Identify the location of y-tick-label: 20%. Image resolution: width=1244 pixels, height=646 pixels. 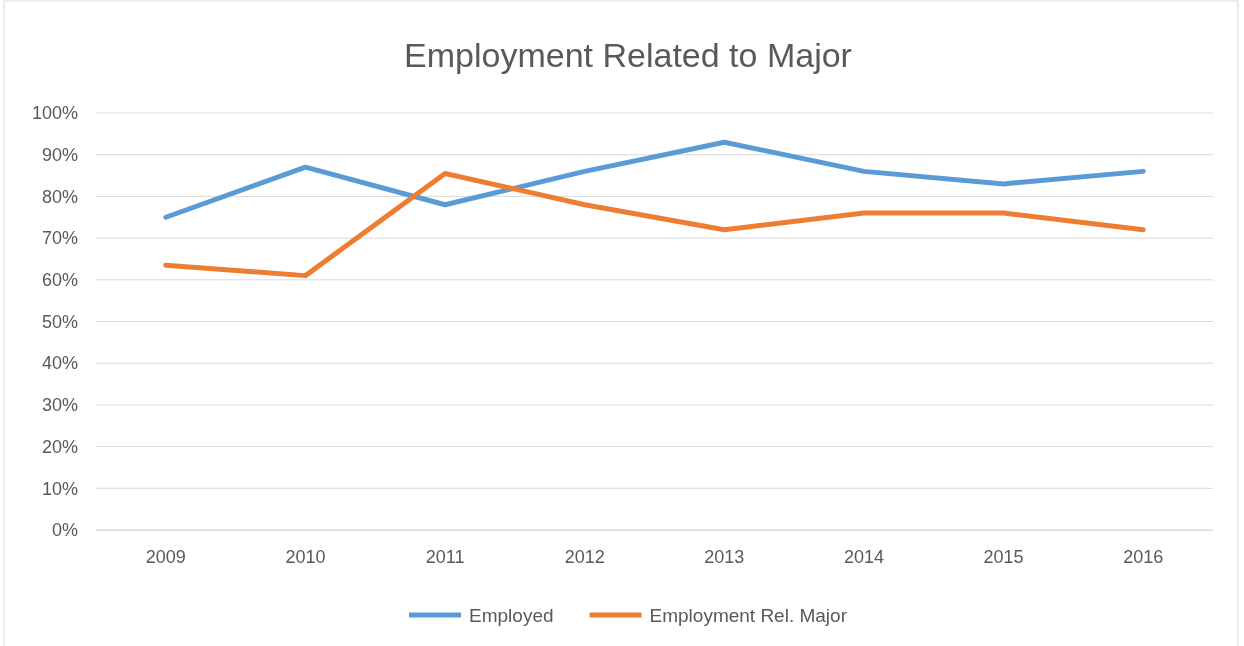
(59, 446).